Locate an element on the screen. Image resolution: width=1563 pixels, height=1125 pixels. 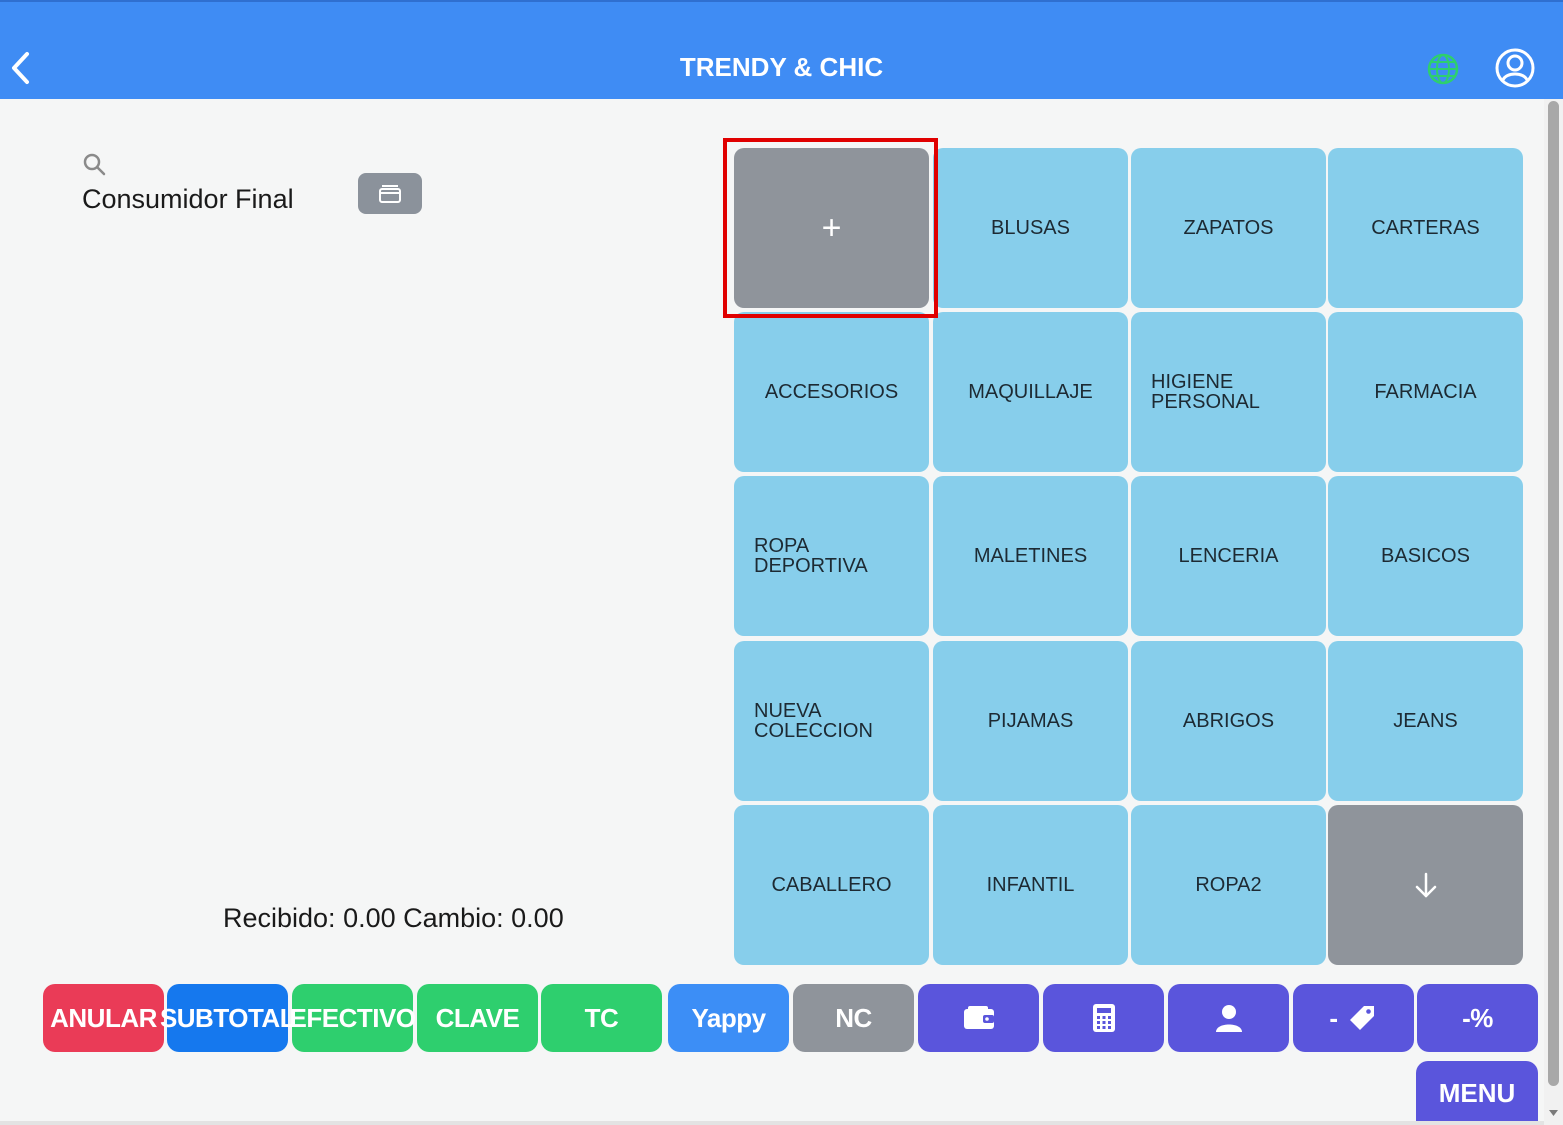
efectivo-button: EFECTIVO is located at coordinates (353, 1018).